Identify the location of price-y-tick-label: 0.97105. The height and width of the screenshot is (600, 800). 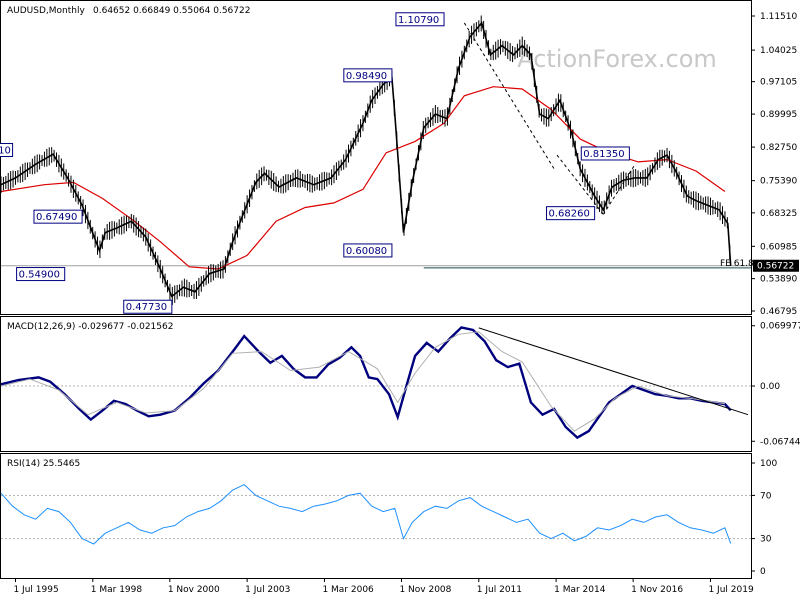
(778, 83).